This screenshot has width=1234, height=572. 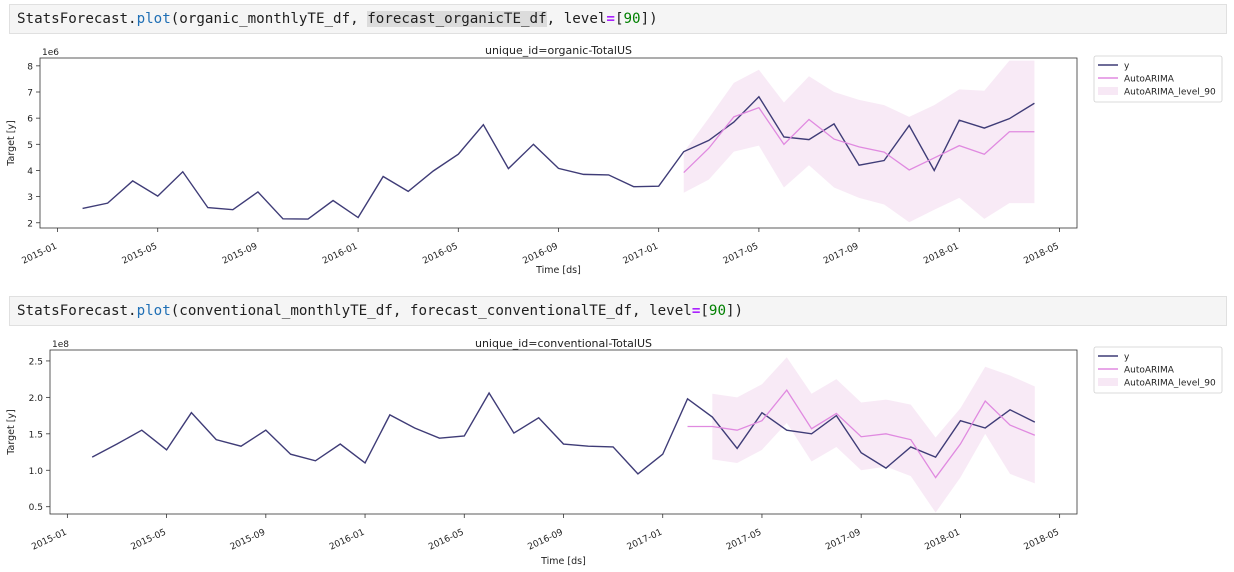 What do you see at coordinates (30, 198) in the screenshot?
I see `y-tick-label: 3` at bounding box center [30, 198].